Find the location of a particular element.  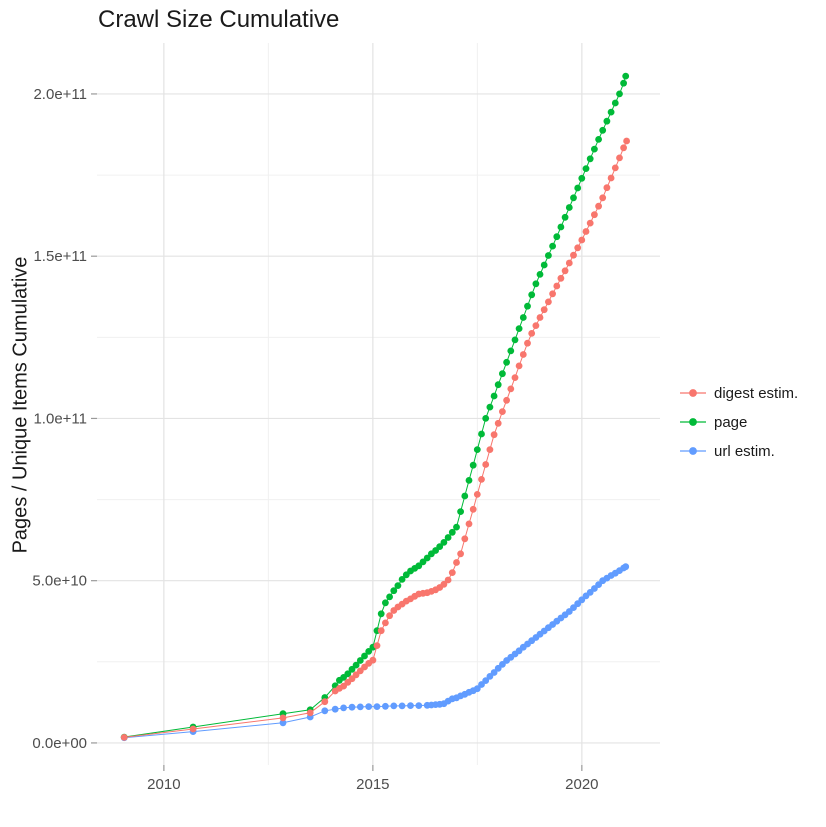

legend-item-digest-estim-: digest estim. is located at coordinates (738, 393).